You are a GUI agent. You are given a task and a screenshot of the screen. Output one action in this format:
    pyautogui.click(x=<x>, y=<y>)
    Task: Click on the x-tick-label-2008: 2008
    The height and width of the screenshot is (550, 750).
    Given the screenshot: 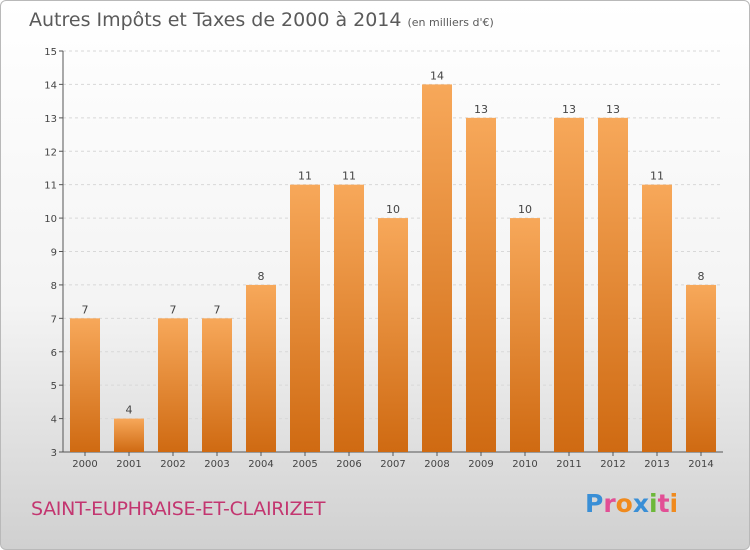 What is the action you would take?
    pyautogui.click(x=436, y=464)
    